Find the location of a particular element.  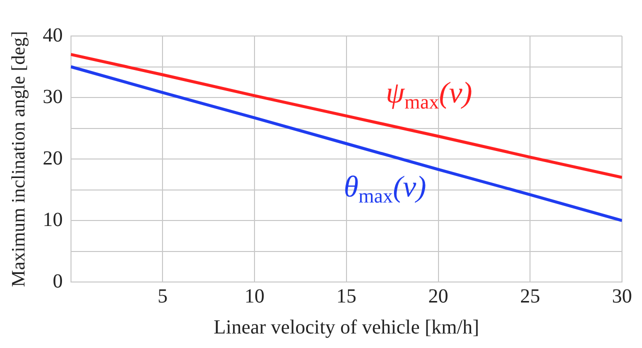

x-tick-label: 5 is located at coordinates (163, 296).